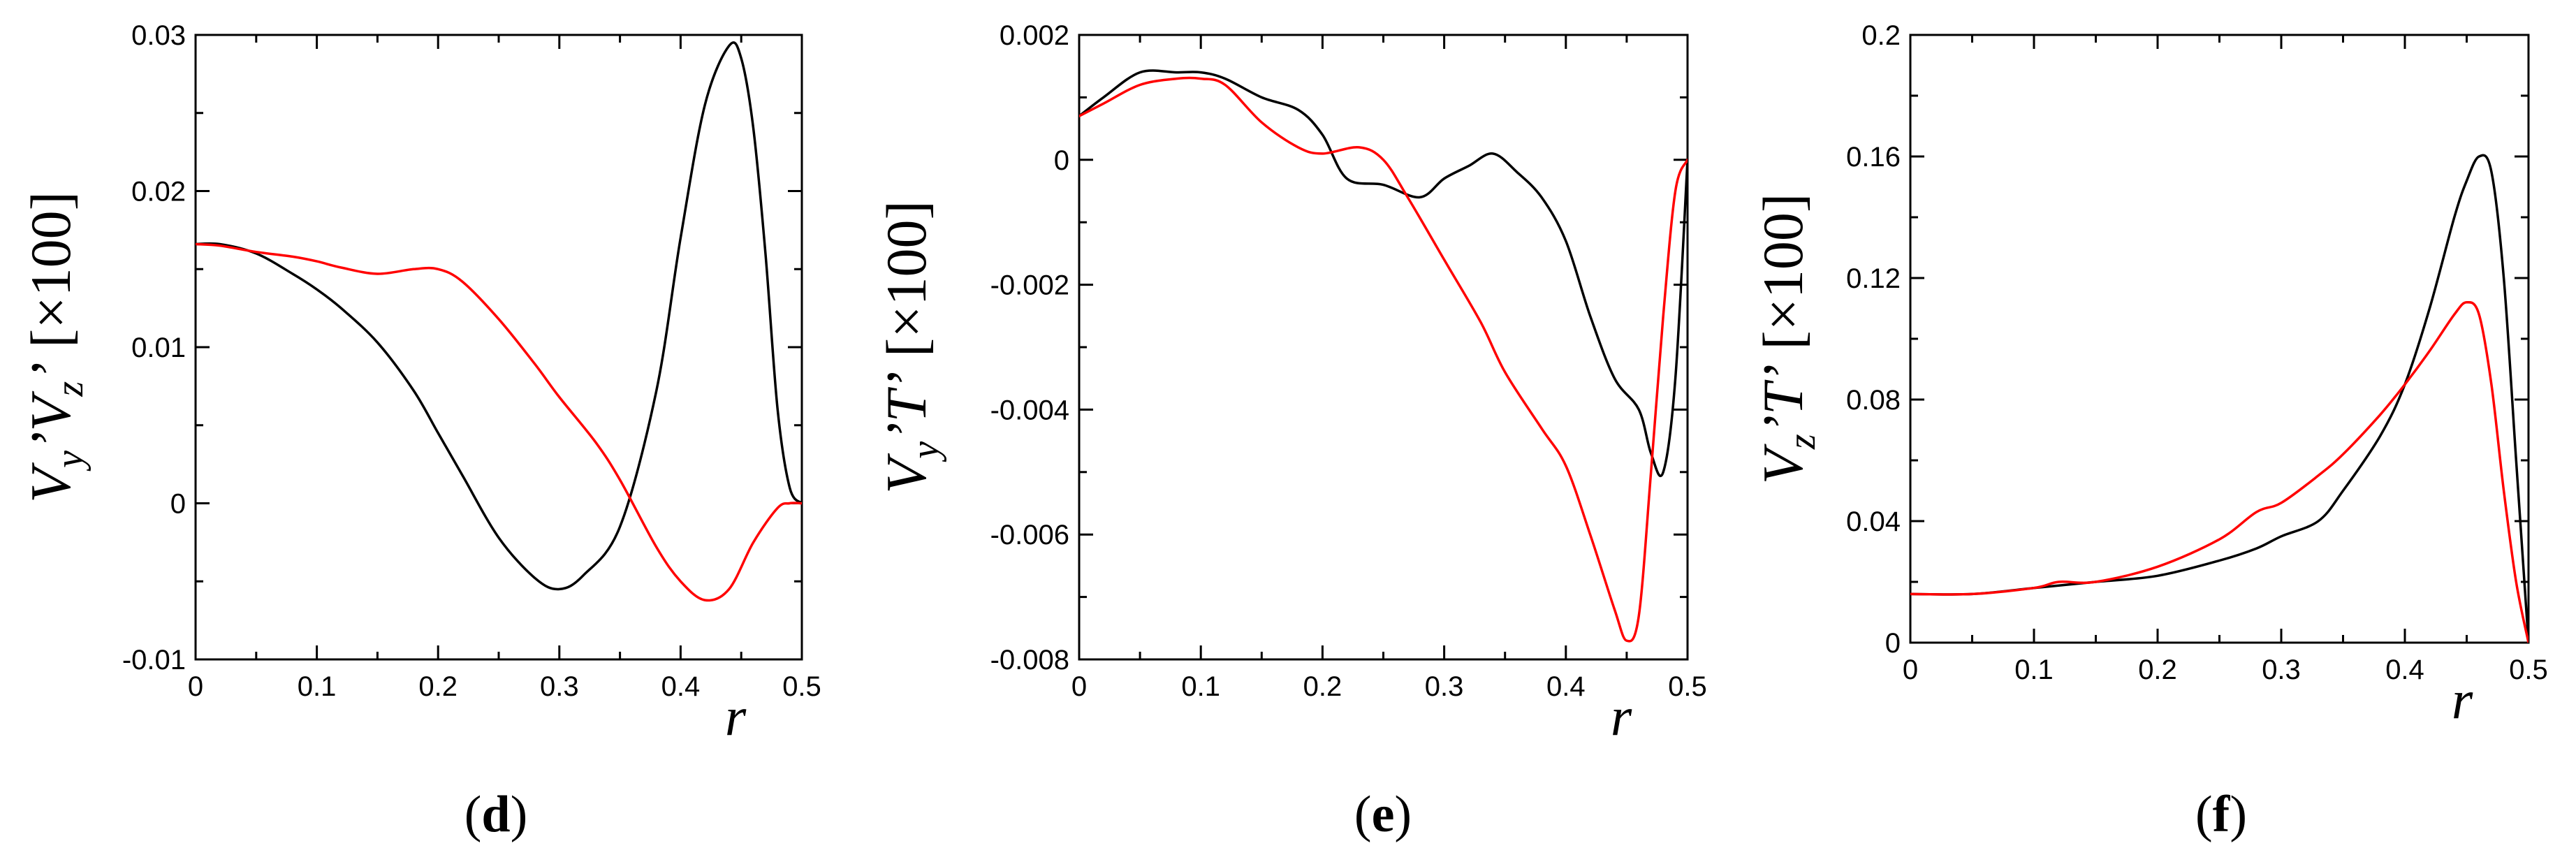 The width and height of the screenshot is (2576, 855). Describe the element at coordinates (1881, 35) in the screenshot. I see `y-tick-label: 0.2` at that location.